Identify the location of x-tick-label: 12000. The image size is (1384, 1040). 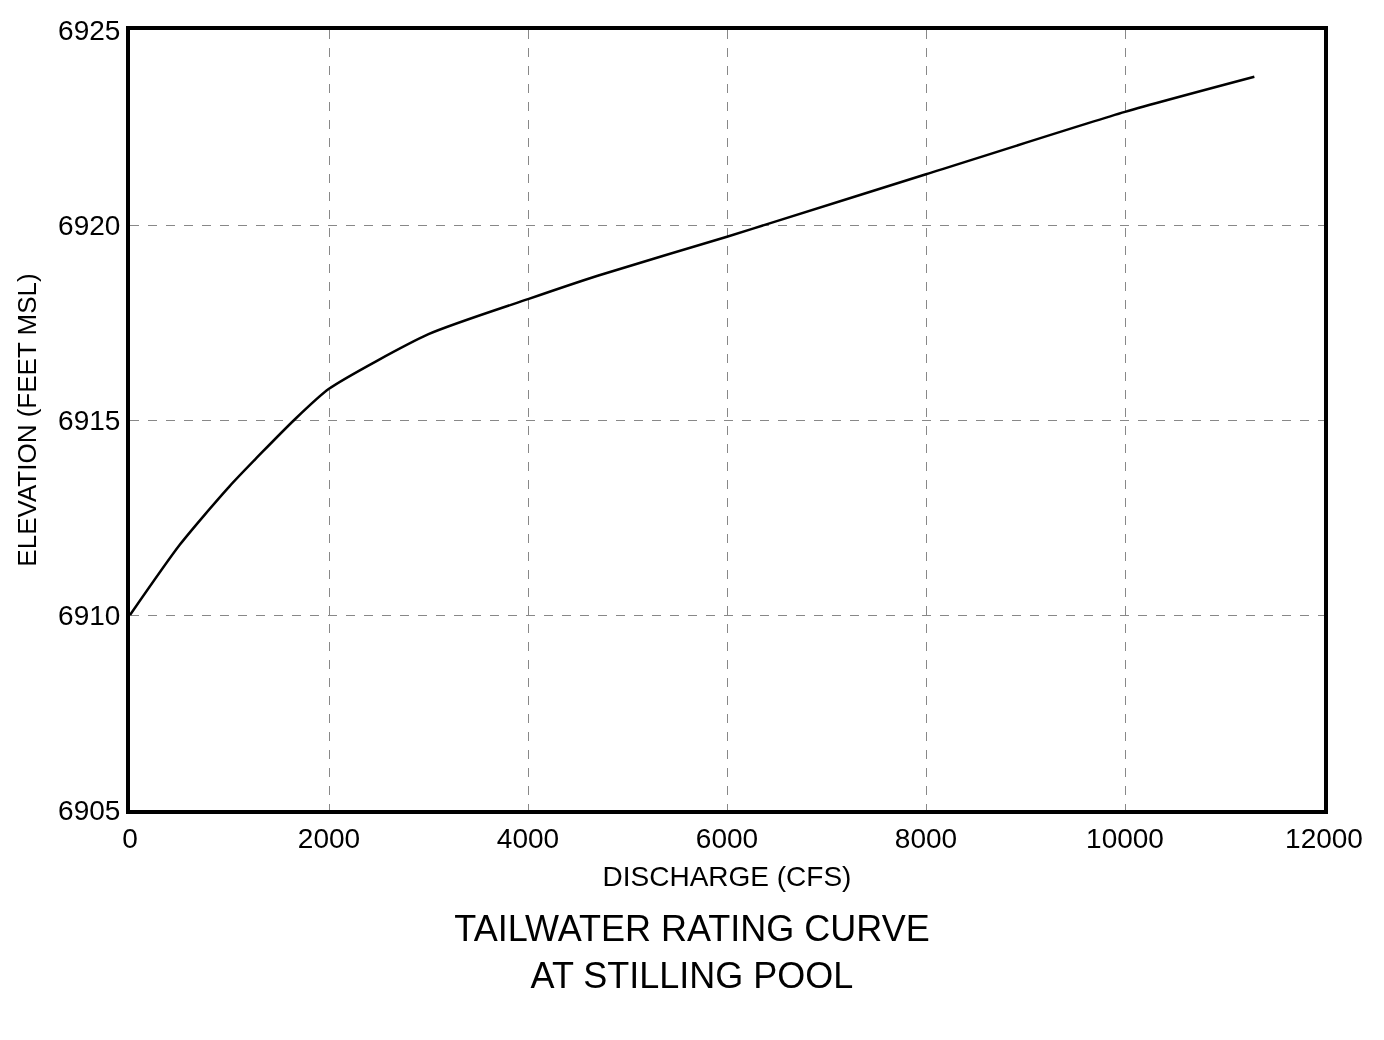
(1324, 838).